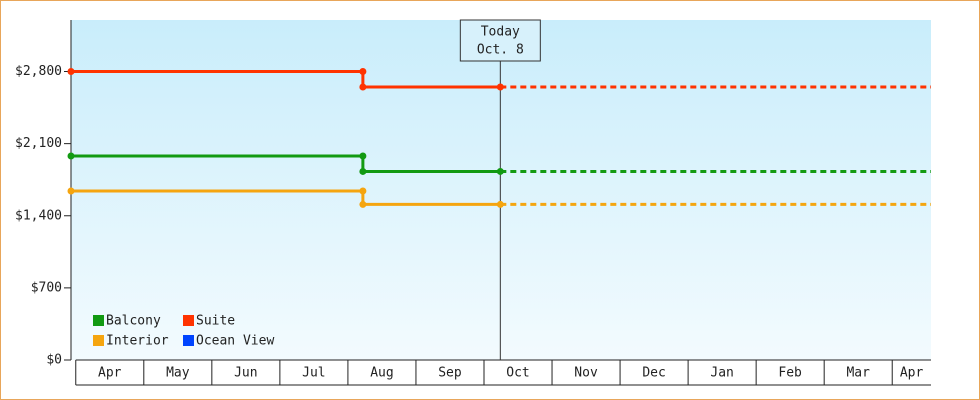 This screenshot has height=400, width=980. I want to click on y-tick-label: $0, so click(54, 360).